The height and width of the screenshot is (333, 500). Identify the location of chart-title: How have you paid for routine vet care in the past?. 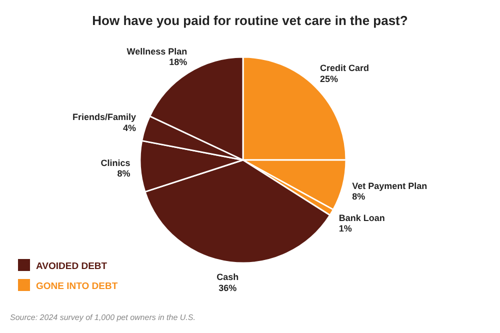
(250, 20).